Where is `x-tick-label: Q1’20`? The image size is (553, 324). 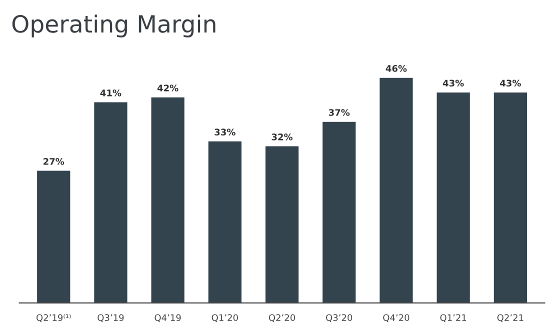 x-tick-label: Q1’20 is located at coordinates (225, 318).